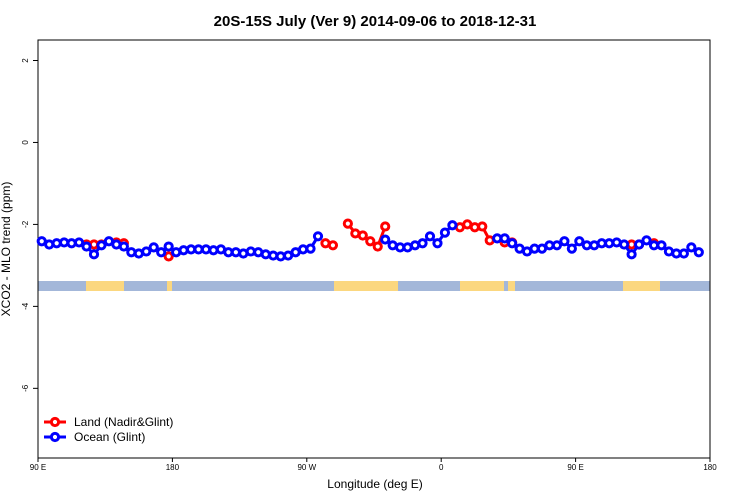  What do you see at coordinates (25, 388) in the screenshot?
I see `y-tick-label: -6` at bounding box center [25, 388].